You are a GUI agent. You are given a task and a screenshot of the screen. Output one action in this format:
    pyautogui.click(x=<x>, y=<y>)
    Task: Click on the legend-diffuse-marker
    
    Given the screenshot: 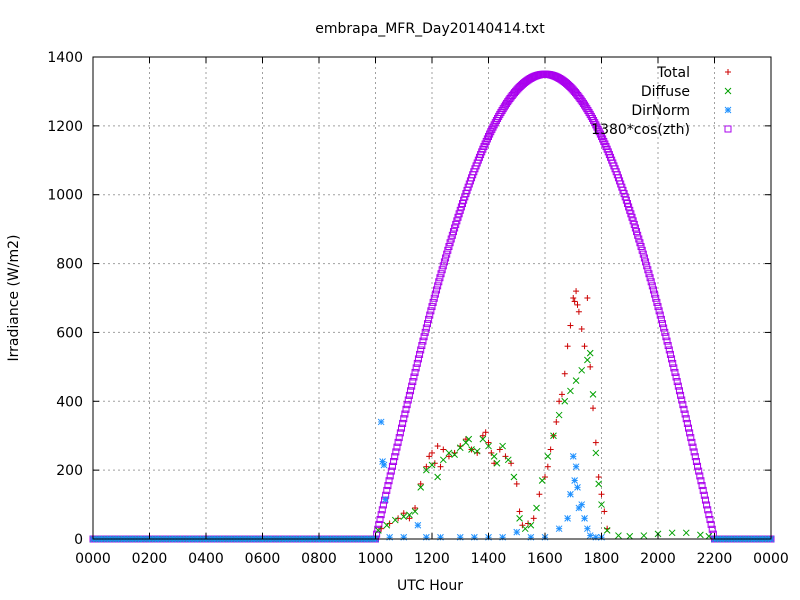 What is the action you would take?
    pyautogui.click(x=728, y=91)
    